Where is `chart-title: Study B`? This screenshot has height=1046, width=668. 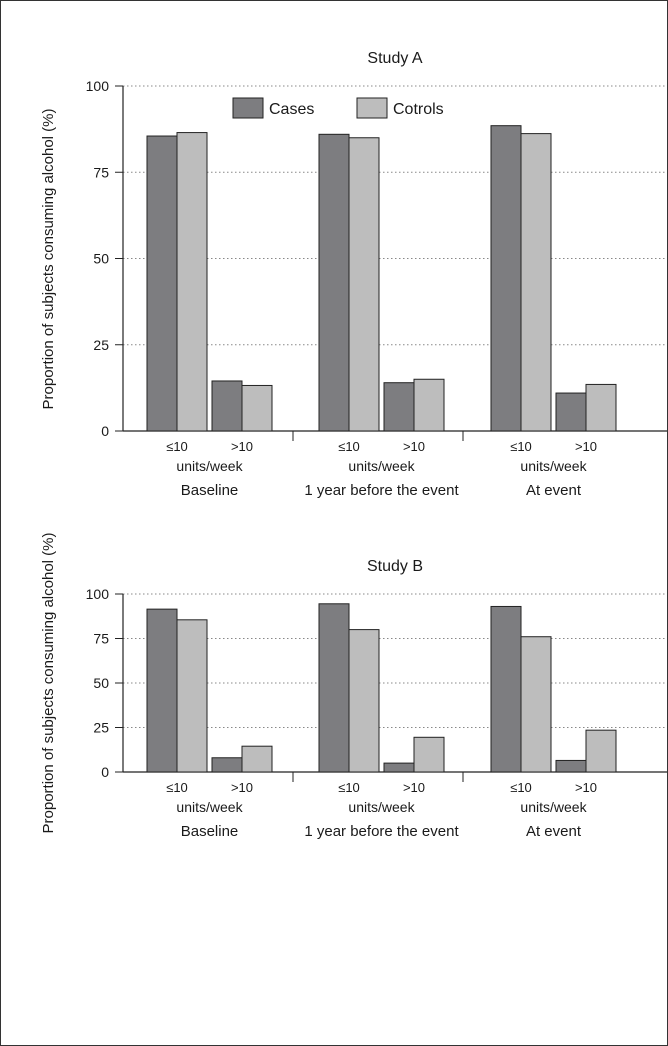 chart-title: Study B is located at coordinates (395, 566).